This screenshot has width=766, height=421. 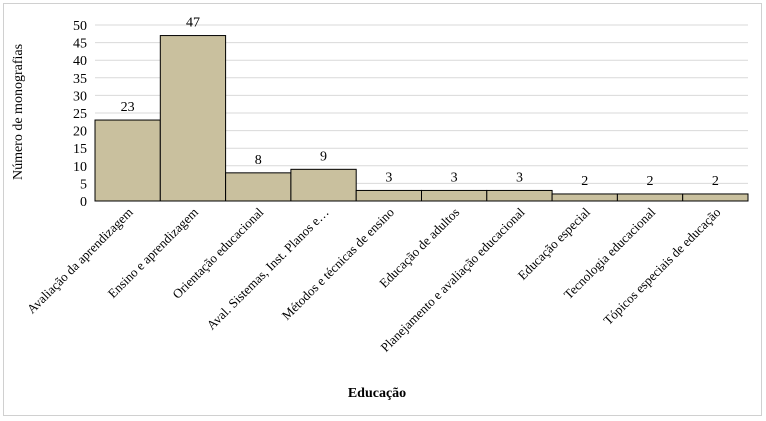 I want to click on value-label: 9, so click(x=323, y=156).